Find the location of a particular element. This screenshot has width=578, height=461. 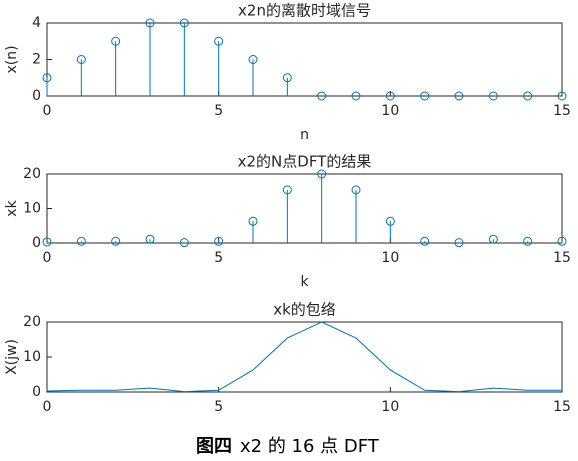

chart-title: x2n的离散时域信号 is located at coordinates (304, 11).